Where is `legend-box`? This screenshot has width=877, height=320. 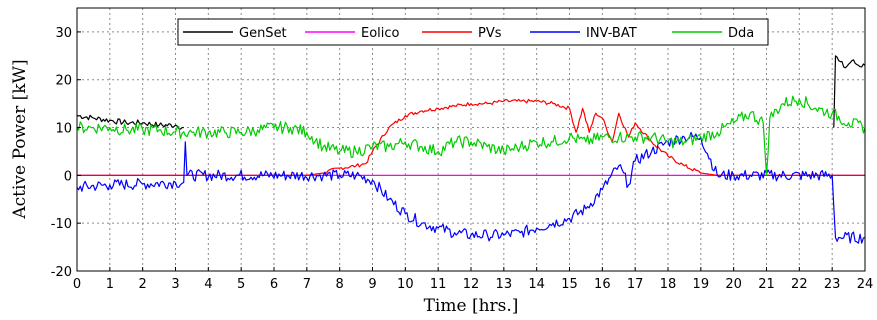
legend-box is located at coordinates (473, 32).